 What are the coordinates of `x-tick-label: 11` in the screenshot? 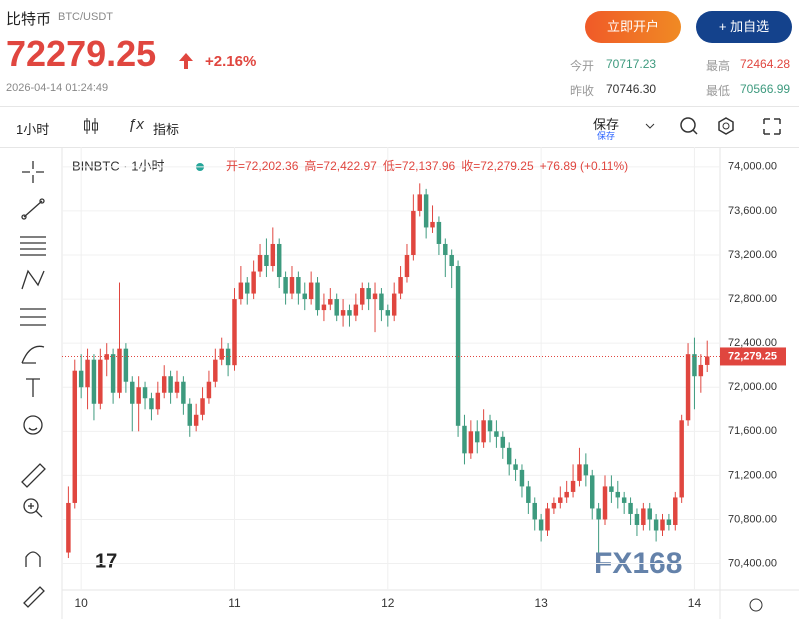 It's located at (234, 603).